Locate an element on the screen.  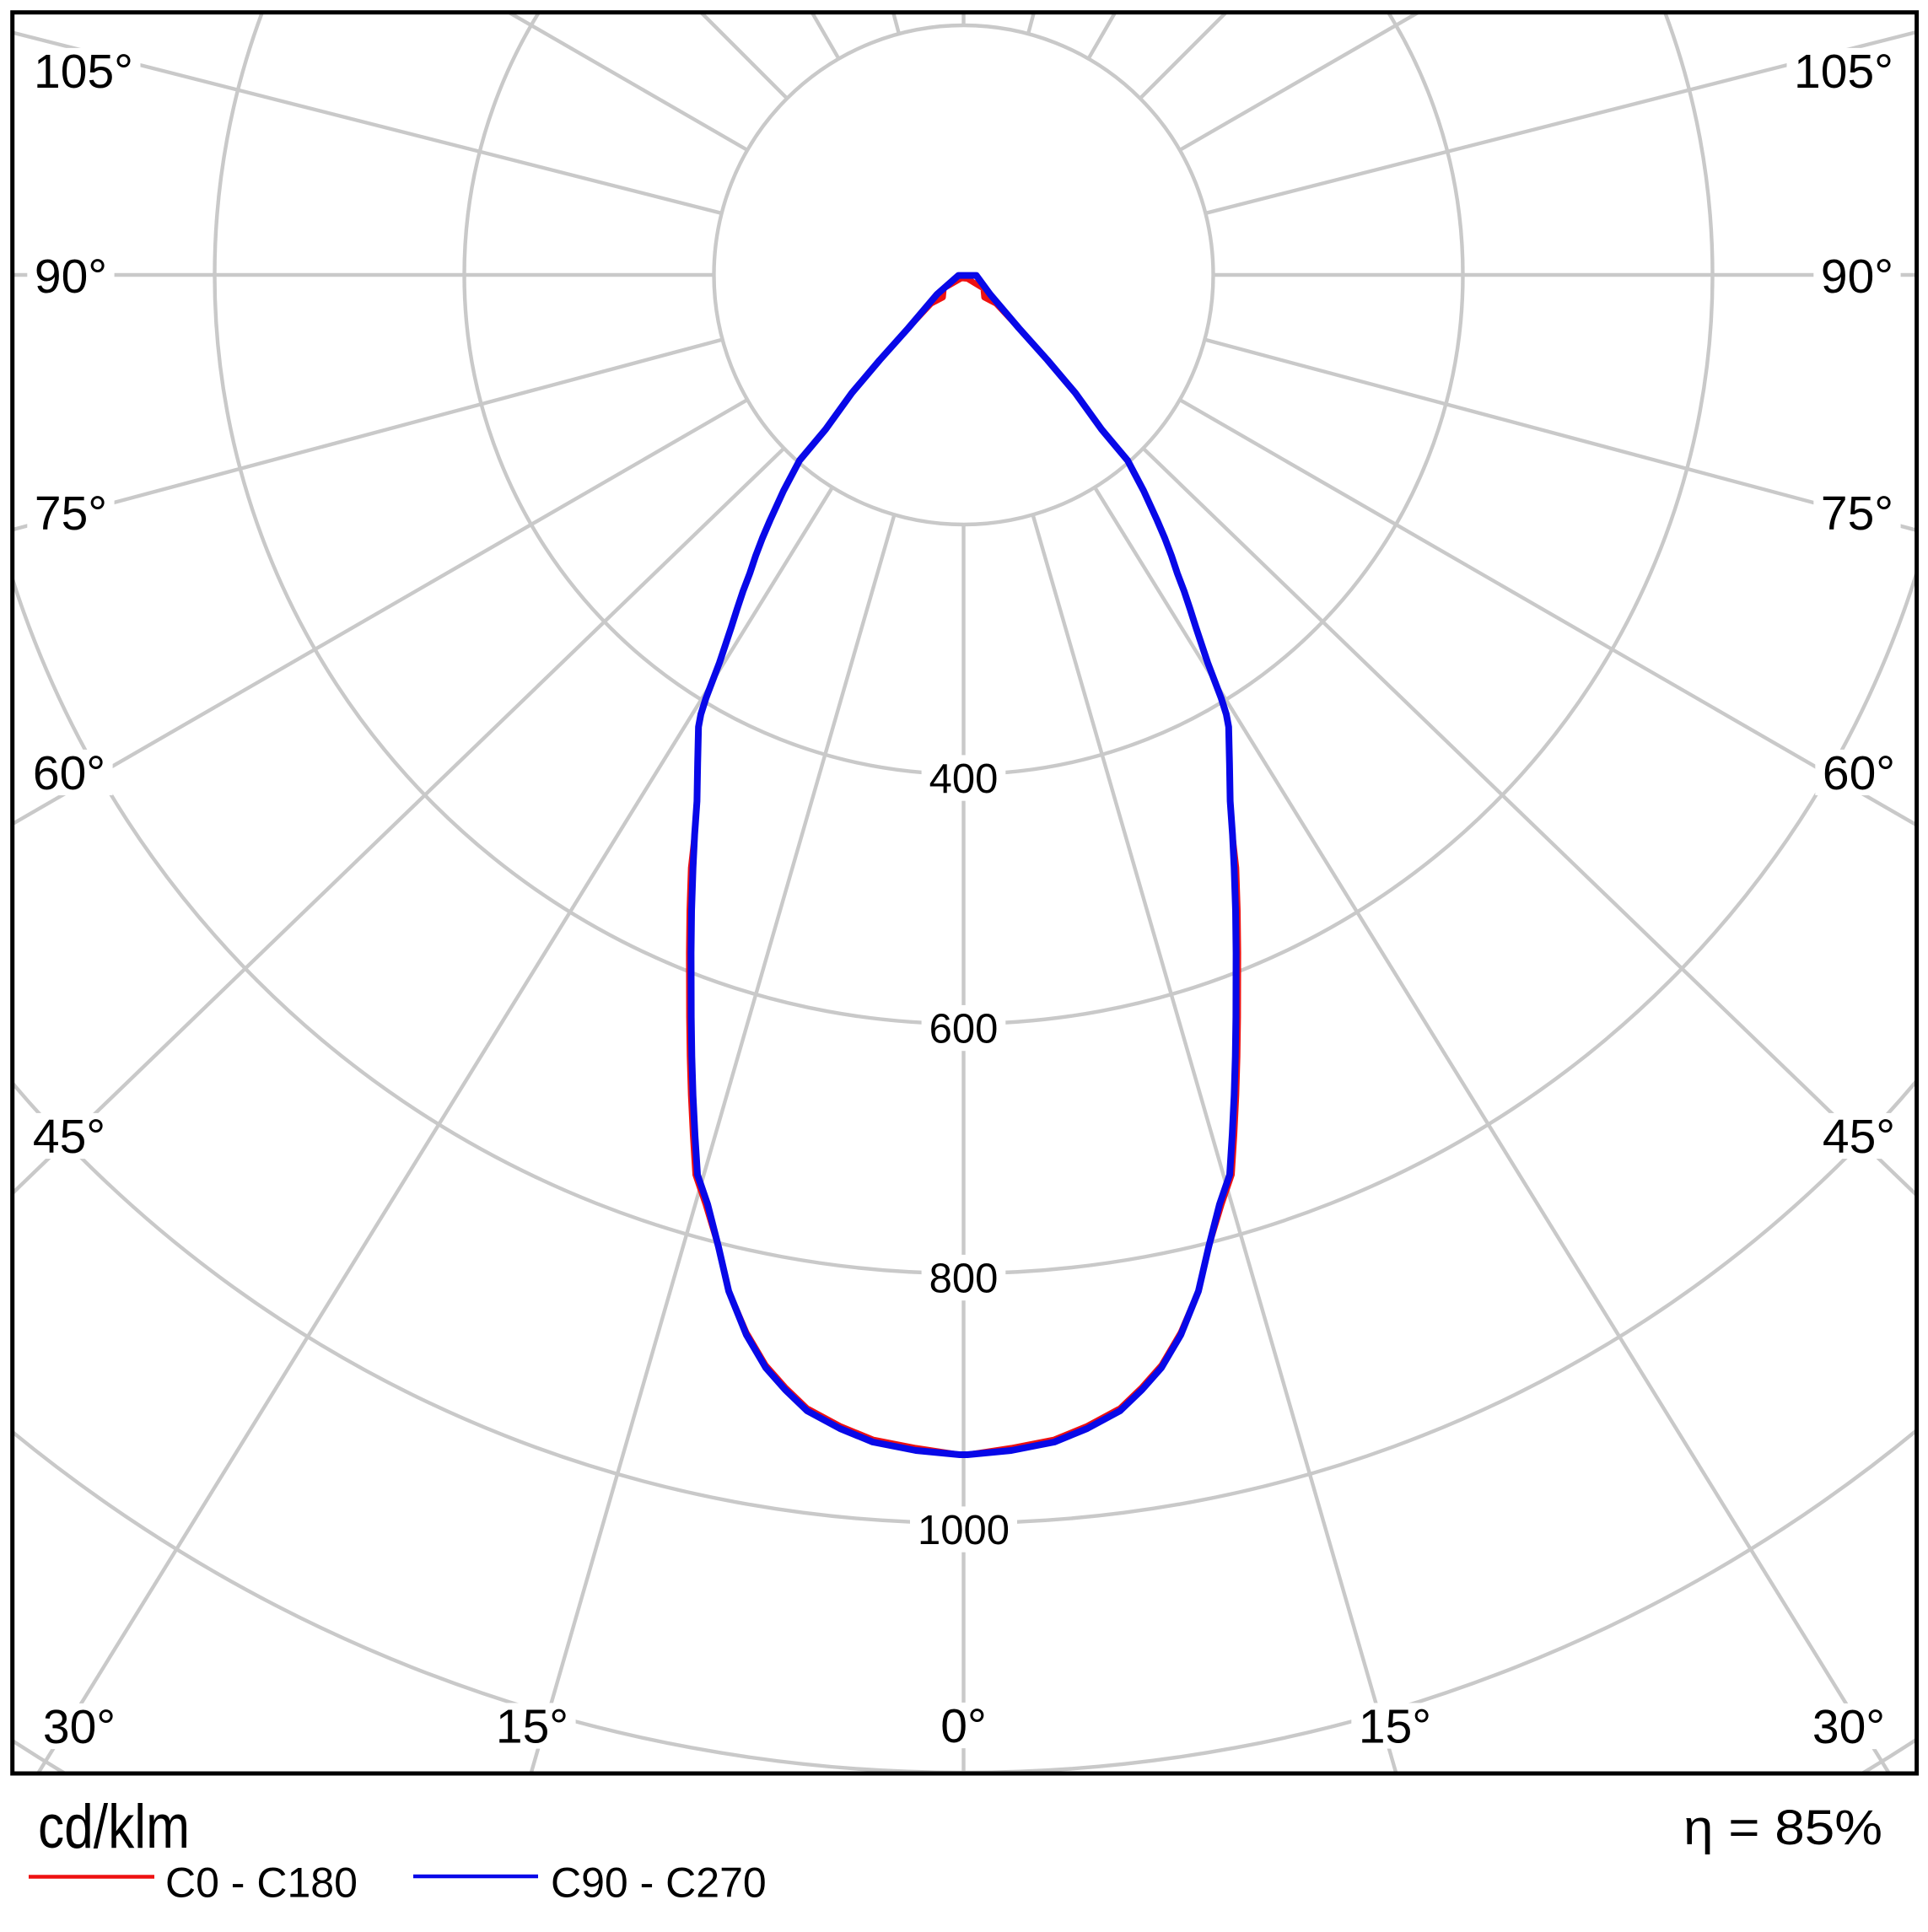
svg-text: cd/klm is located at coordinates (114, 1827).